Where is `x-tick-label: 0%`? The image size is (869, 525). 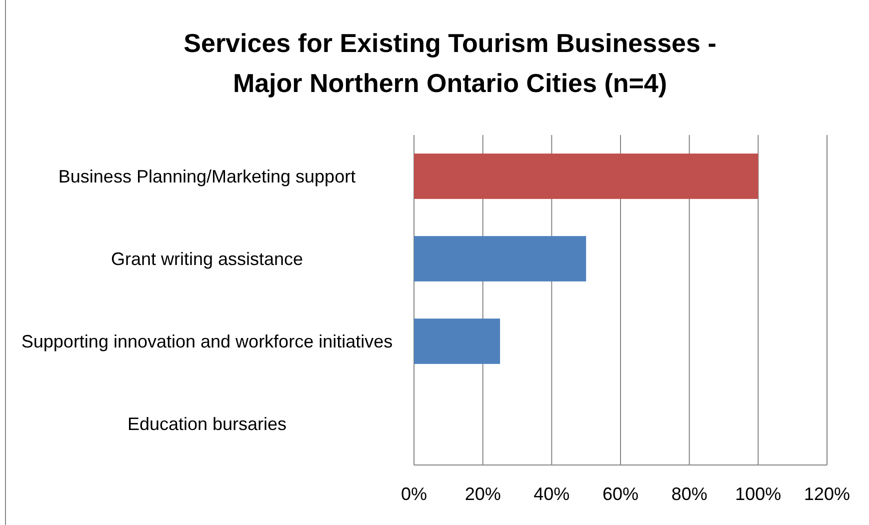 x-tick-label: 0% is located at coordinates (414, 494).